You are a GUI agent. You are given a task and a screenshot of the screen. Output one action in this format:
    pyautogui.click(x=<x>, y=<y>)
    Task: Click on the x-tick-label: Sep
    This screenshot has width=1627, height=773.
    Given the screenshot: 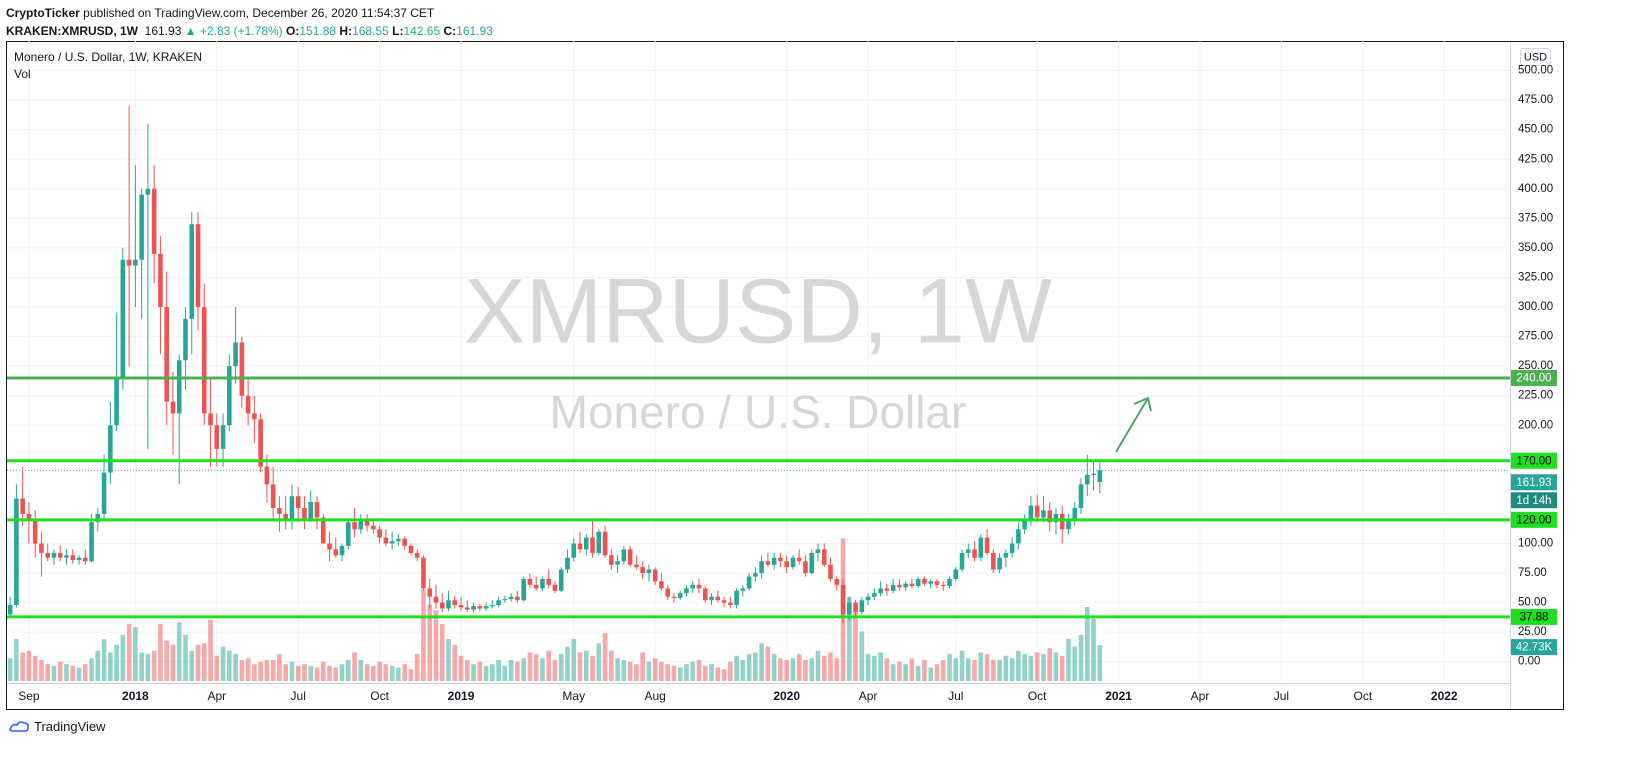 What is the action you would take?
    pyautogui.click(x=29, y=696)
    